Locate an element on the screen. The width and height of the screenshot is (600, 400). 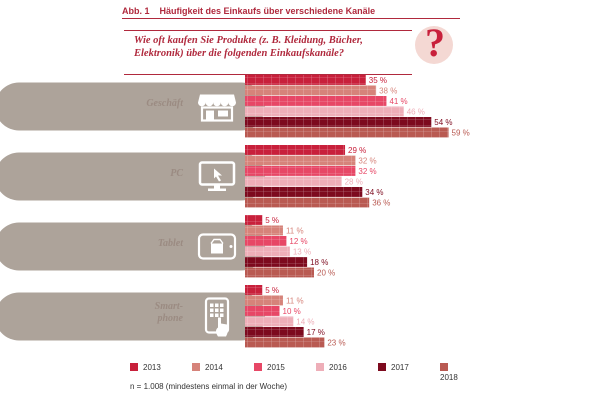
bar-smart-phone-2013 is located at coordinates (254, 290).